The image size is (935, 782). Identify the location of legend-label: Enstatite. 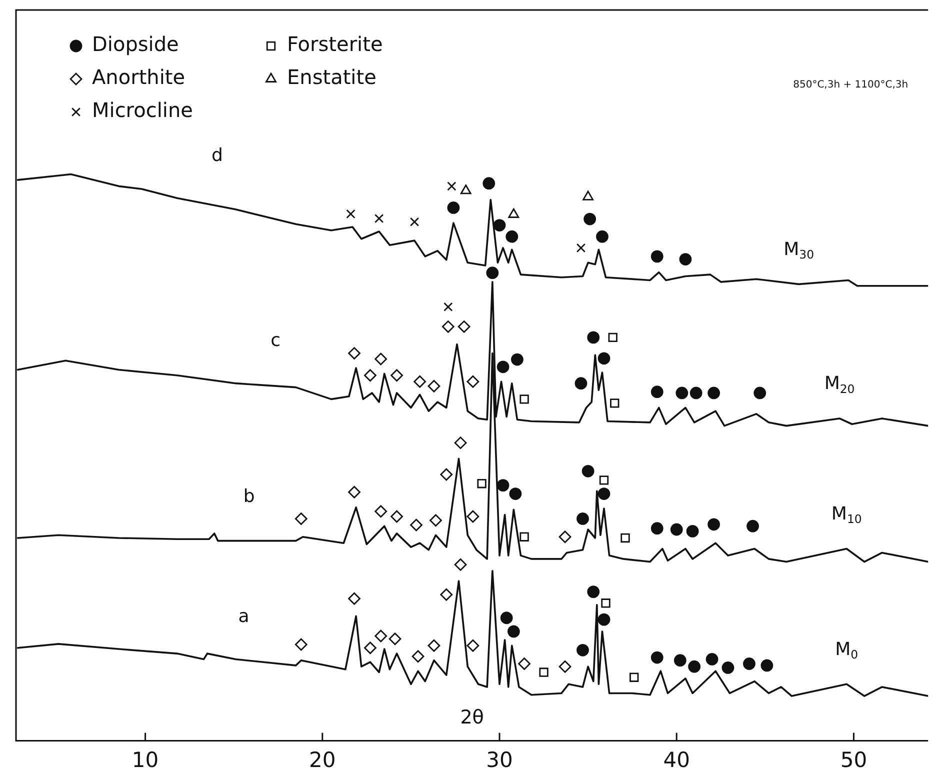
(331, 77).